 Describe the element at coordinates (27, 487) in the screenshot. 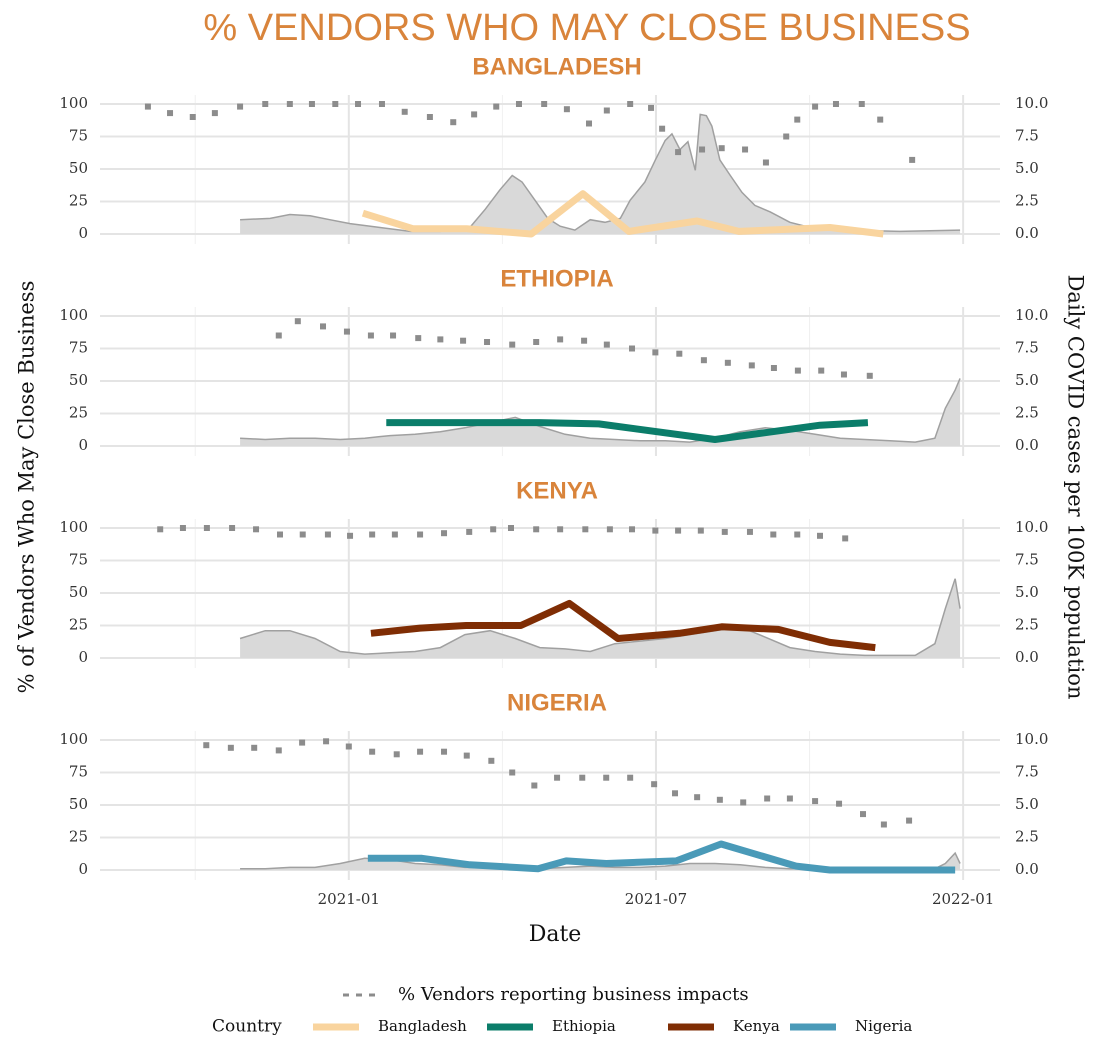

I see `y-axis-label: % of Vendors Who May Close Business` at that location.